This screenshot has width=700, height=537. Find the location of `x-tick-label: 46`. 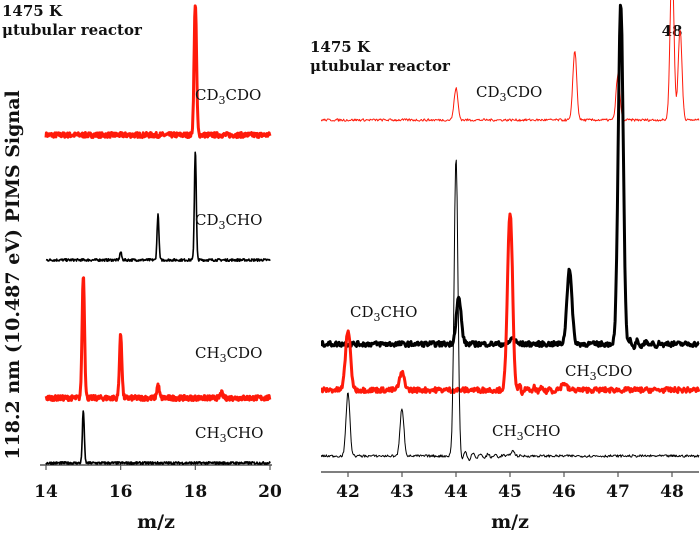

x-tick-label: 46 is located at coordinates (564, 492).